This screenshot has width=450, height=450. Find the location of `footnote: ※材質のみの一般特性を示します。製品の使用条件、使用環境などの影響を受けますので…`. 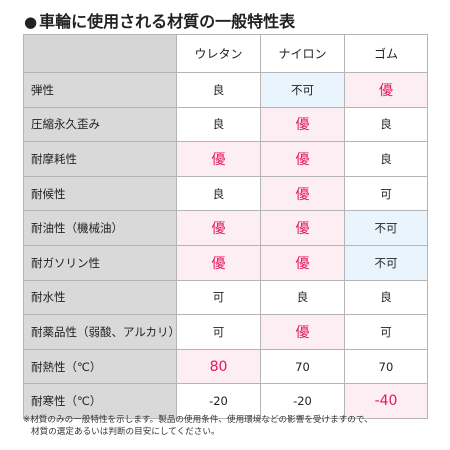

footnote: ※材質のみの一般特性を示します。製品の使用条件、使用環境などの影響を受けますので… is located at coordinates (228, 426).